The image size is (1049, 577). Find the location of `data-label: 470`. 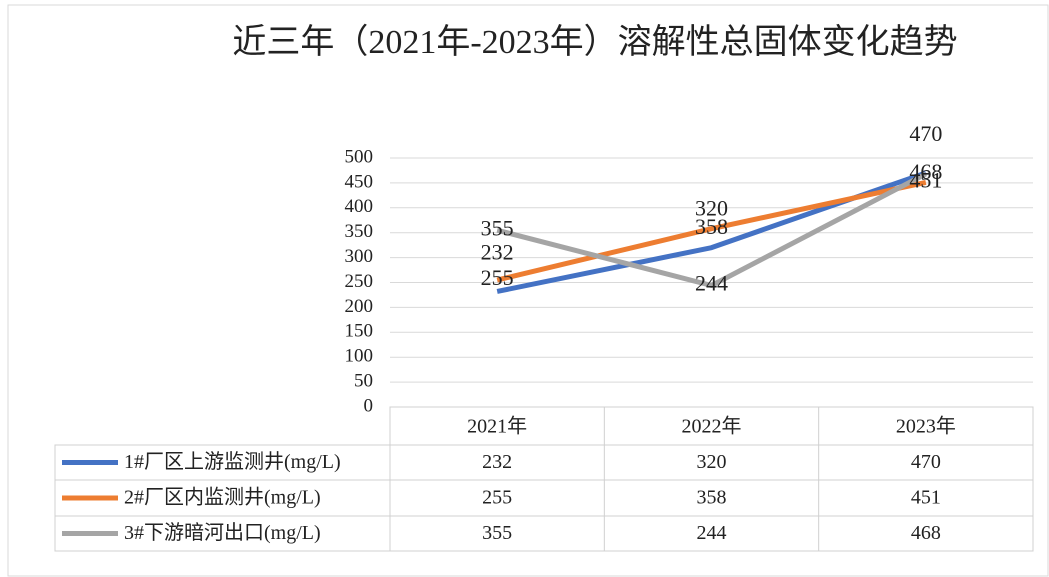

data-label: 470 is located at coordinates (925, 133).